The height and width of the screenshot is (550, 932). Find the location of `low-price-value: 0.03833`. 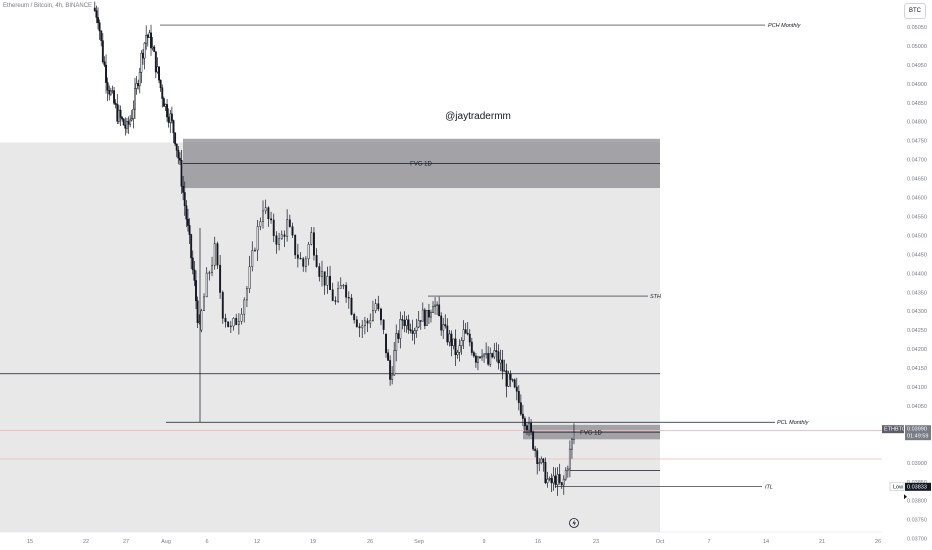

low-price-value: 0.03833 is located at coordinates (917, 487).